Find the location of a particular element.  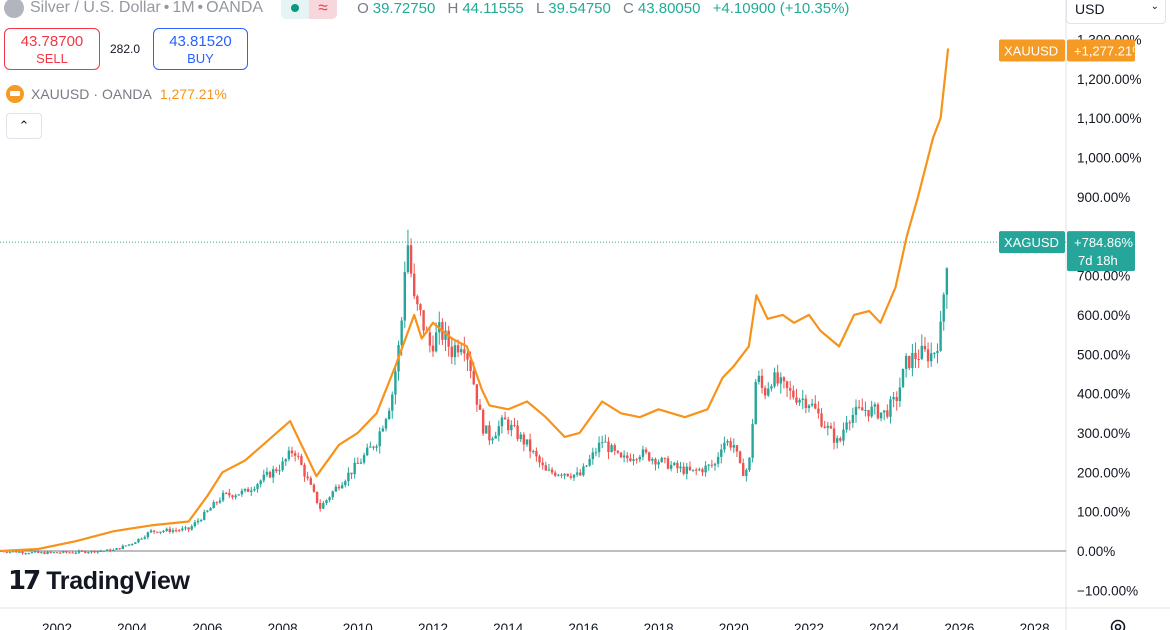

compare-legend: XAUUSD · OANDA 1,277.21% is located at coordinates (116, 94).